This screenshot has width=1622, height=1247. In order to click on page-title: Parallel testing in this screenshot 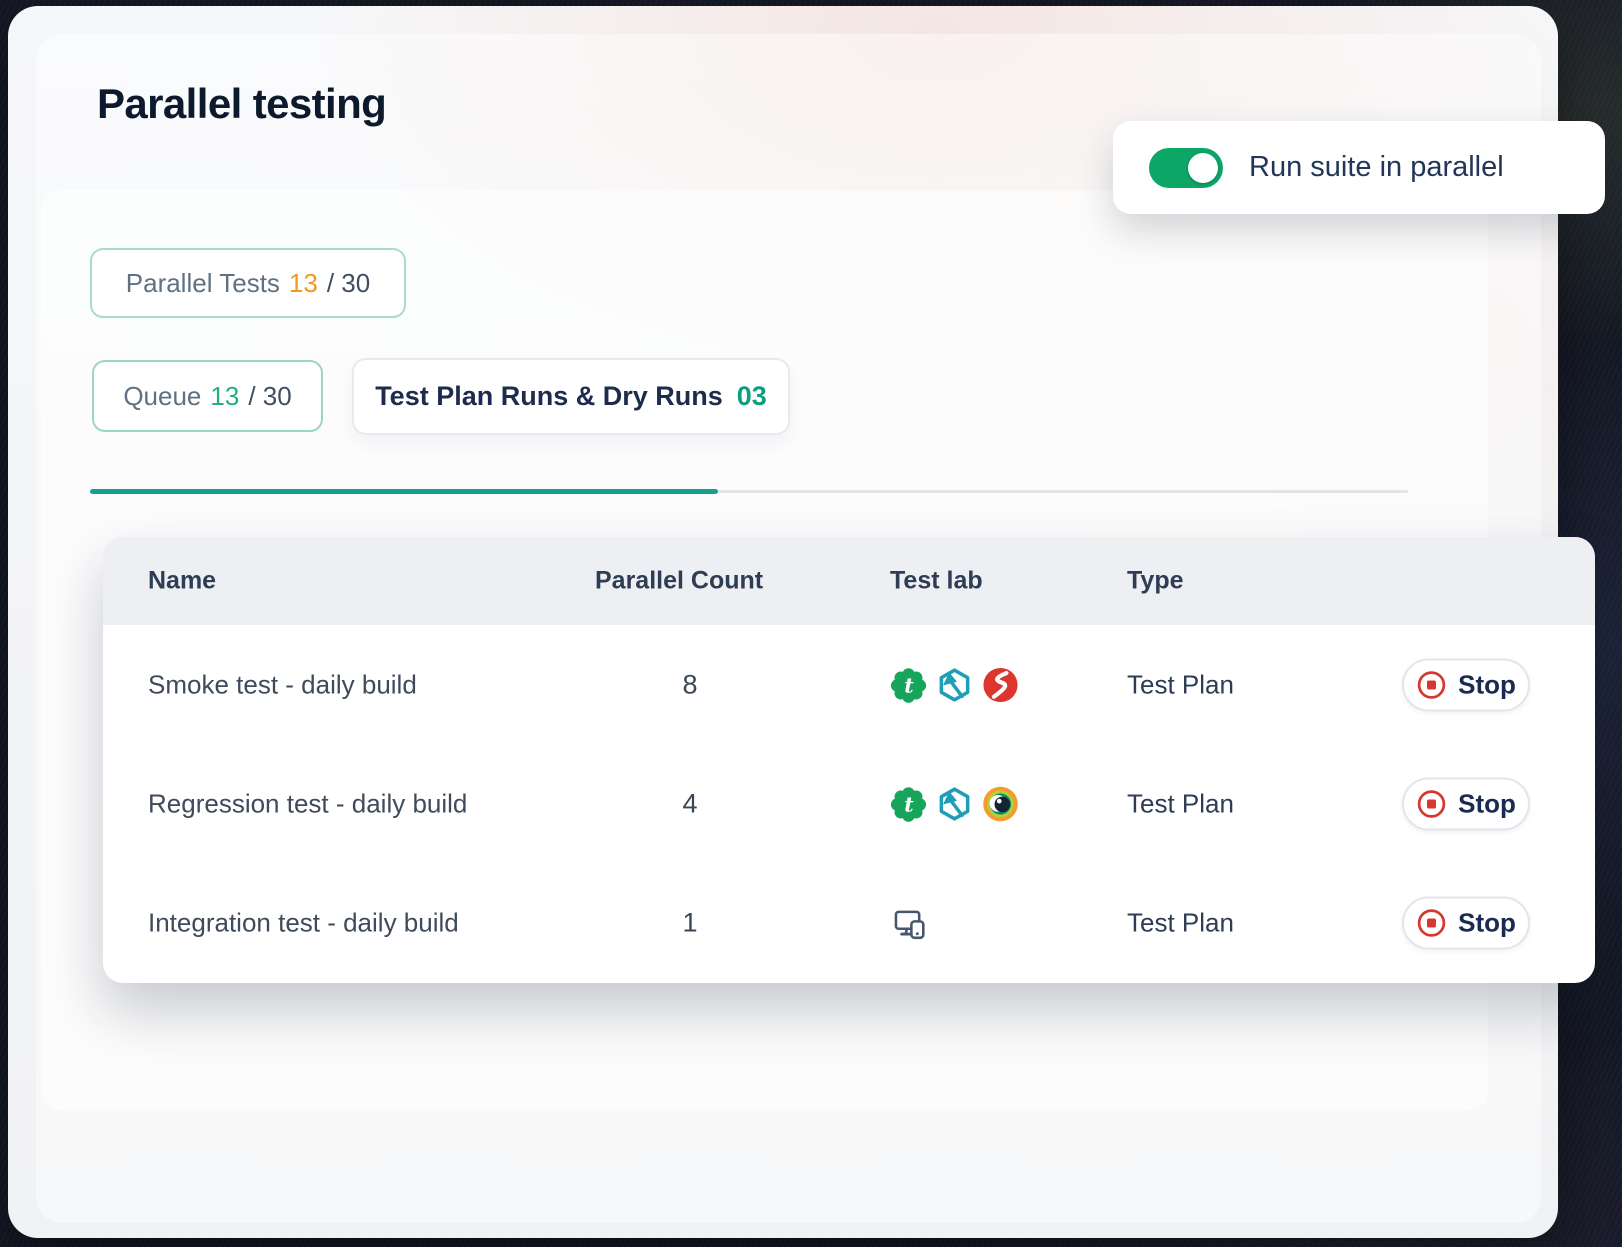, I will do `click(242, 103)`.